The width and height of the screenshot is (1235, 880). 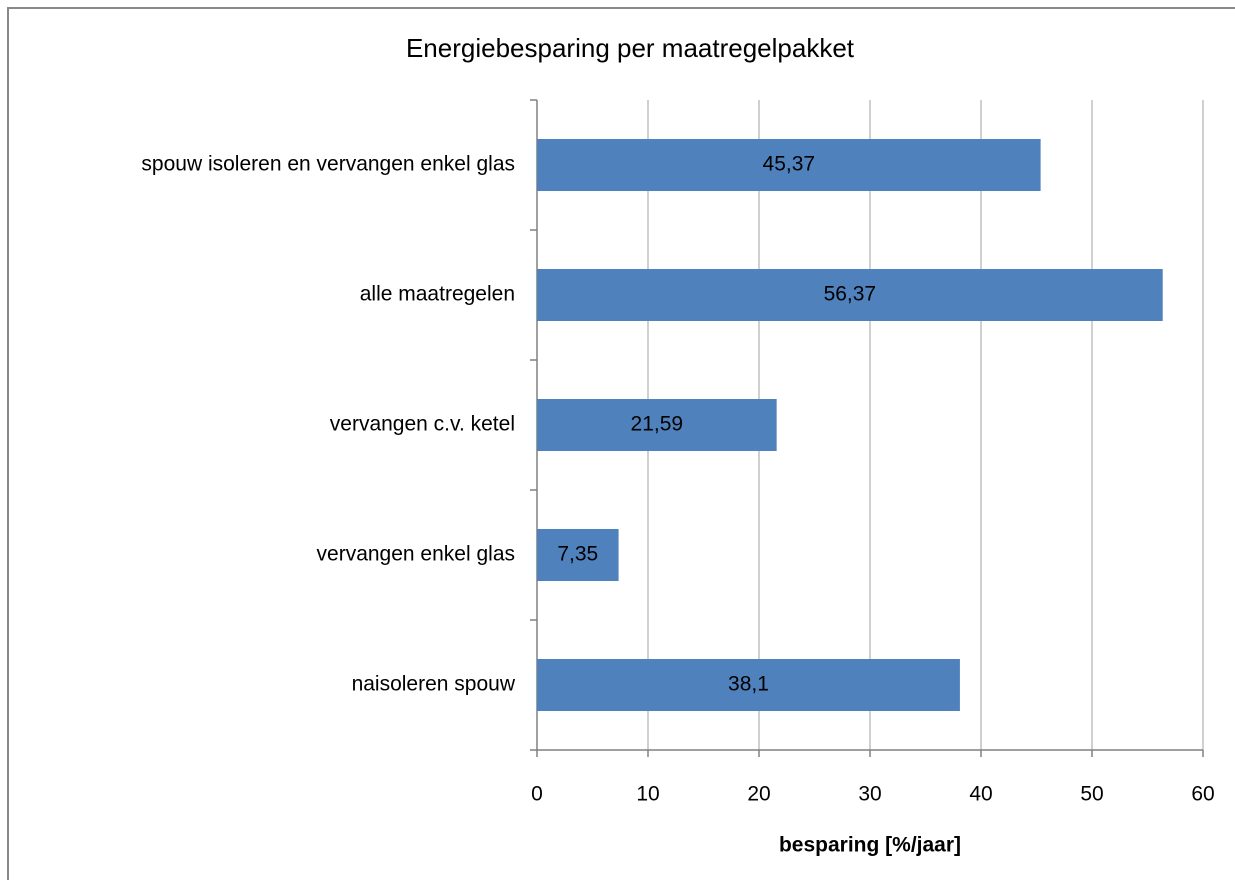 What do you see at coordinates (758, 794) in the screenshot?
I see `x-tick-label: 20` at bounding box center [758, 794].